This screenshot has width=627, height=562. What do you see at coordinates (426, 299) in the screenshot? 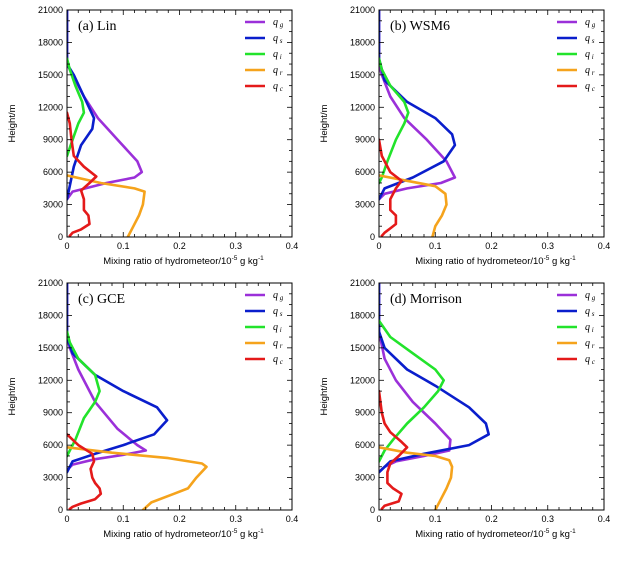
I see `panel-title: (d) Morrison` at bounding box center [426, 299].